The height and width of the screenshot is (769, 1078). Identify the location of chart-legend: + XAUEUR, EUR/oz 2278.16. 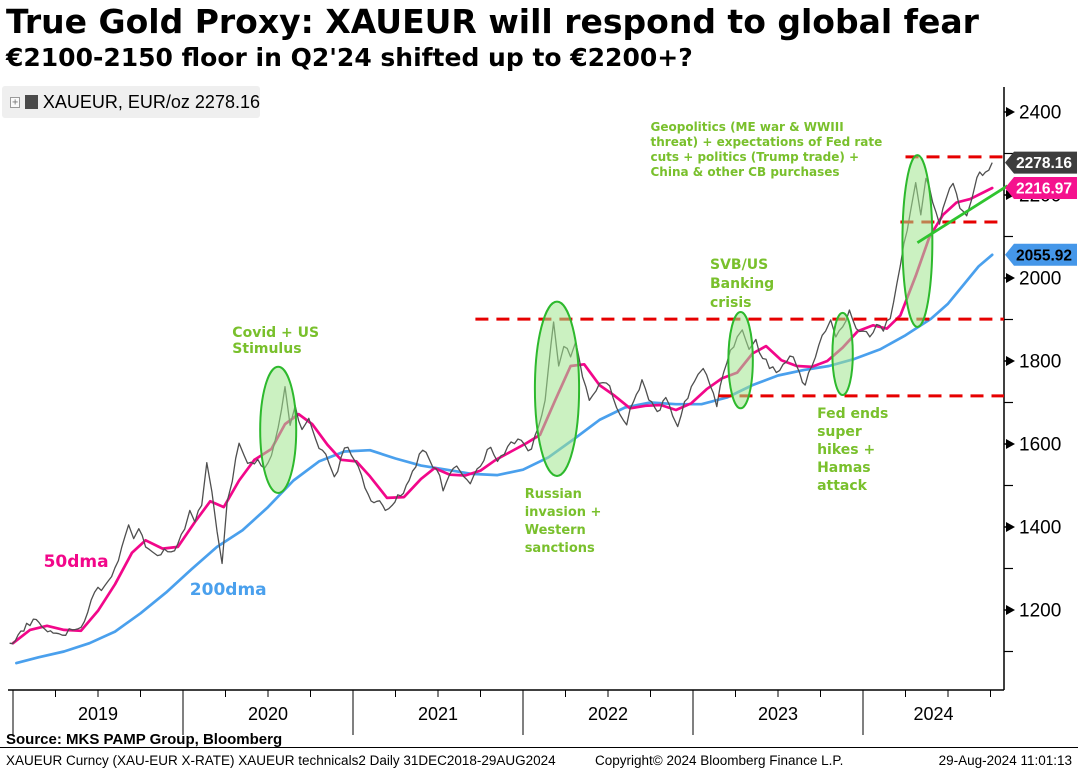
(131, 102).